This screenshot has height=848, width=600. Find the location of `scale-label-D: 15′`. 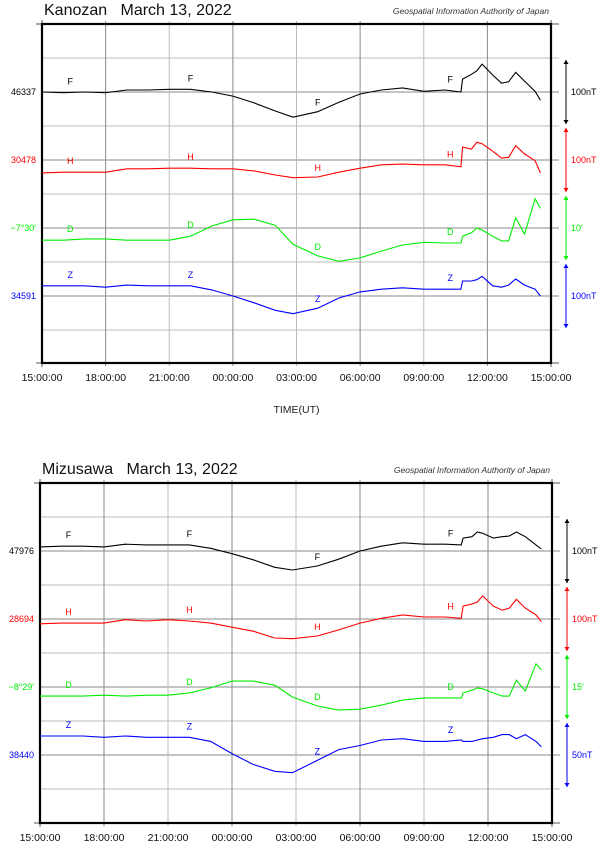

scale-label-D: 15′ is located at coordinates (578, 687).